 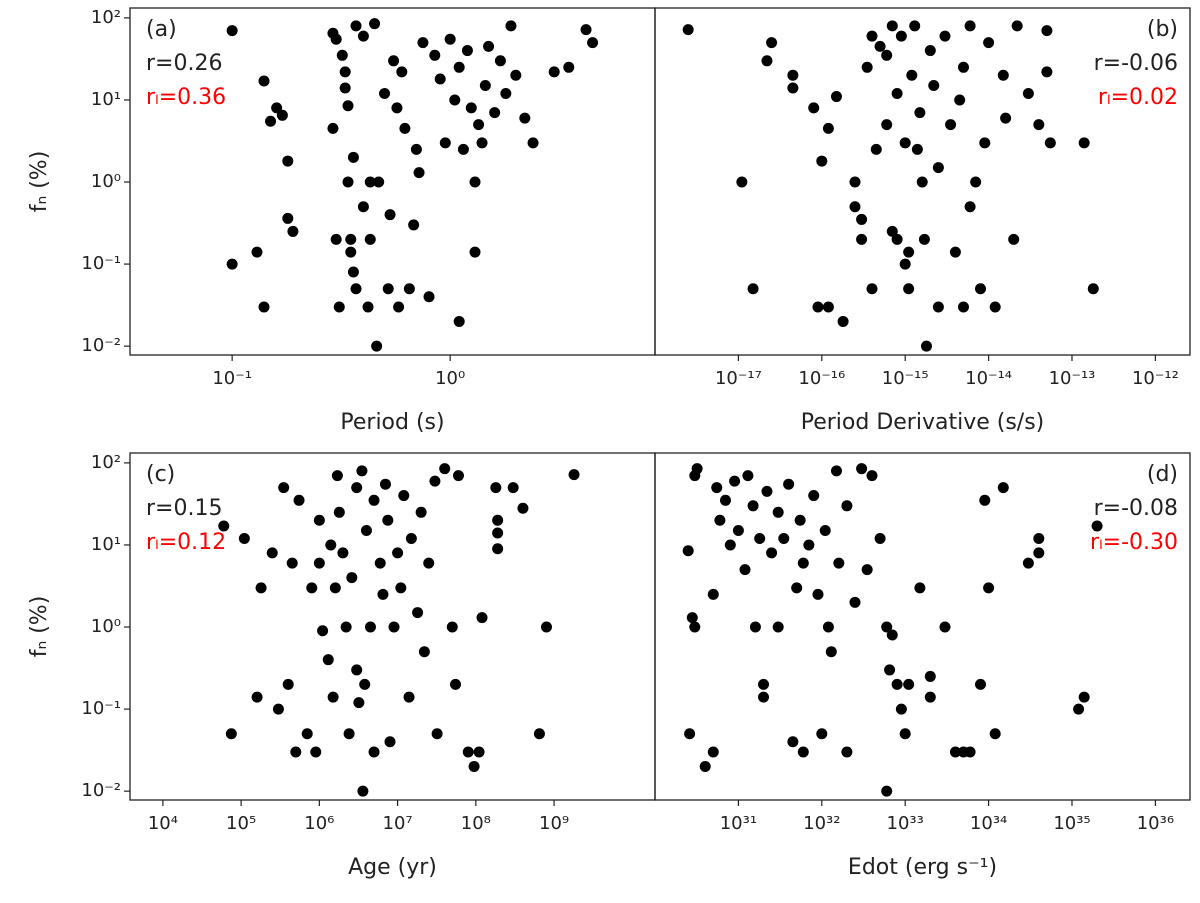 I want to click on y-axis-label: fₙ (%), so click(x=39, y=182).